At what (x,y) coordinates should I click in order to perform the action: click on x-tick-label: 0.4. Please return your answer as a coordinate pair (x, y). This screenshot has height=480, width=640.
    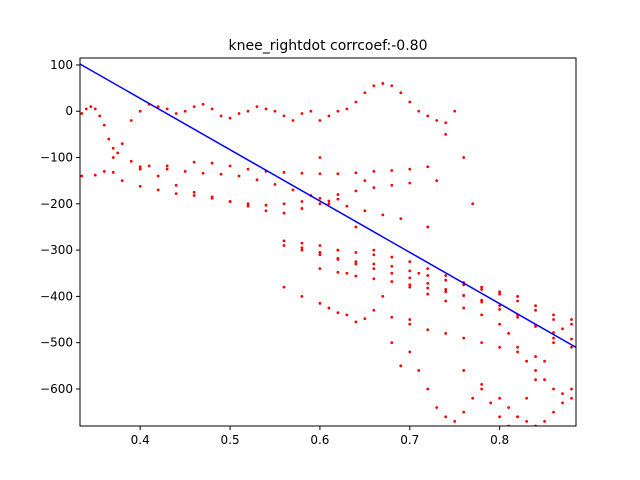
    Looking at the image, I should click on (140, 440).